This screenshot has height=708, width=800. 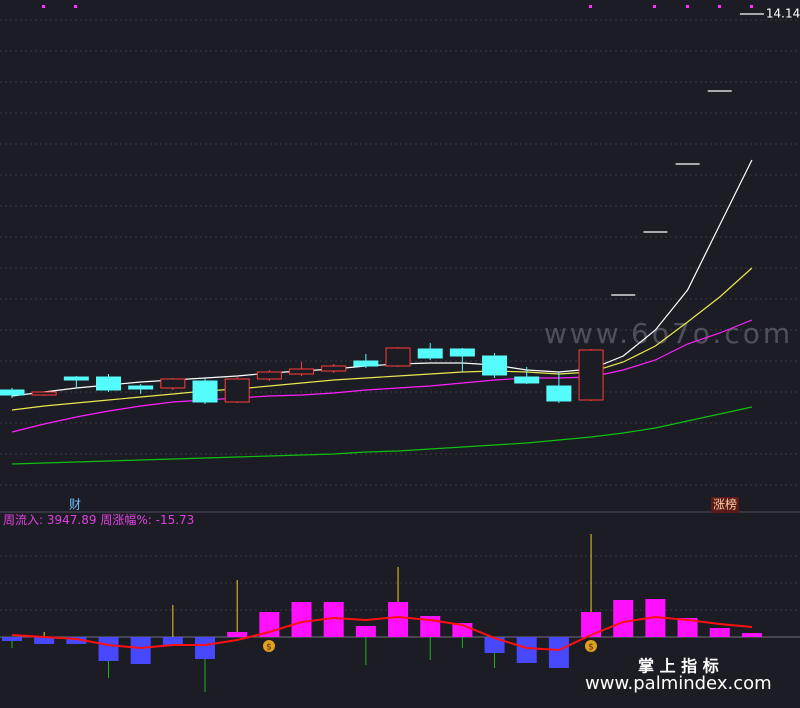 I want to click on price-label: 14.14, so click(x=783, y=14).